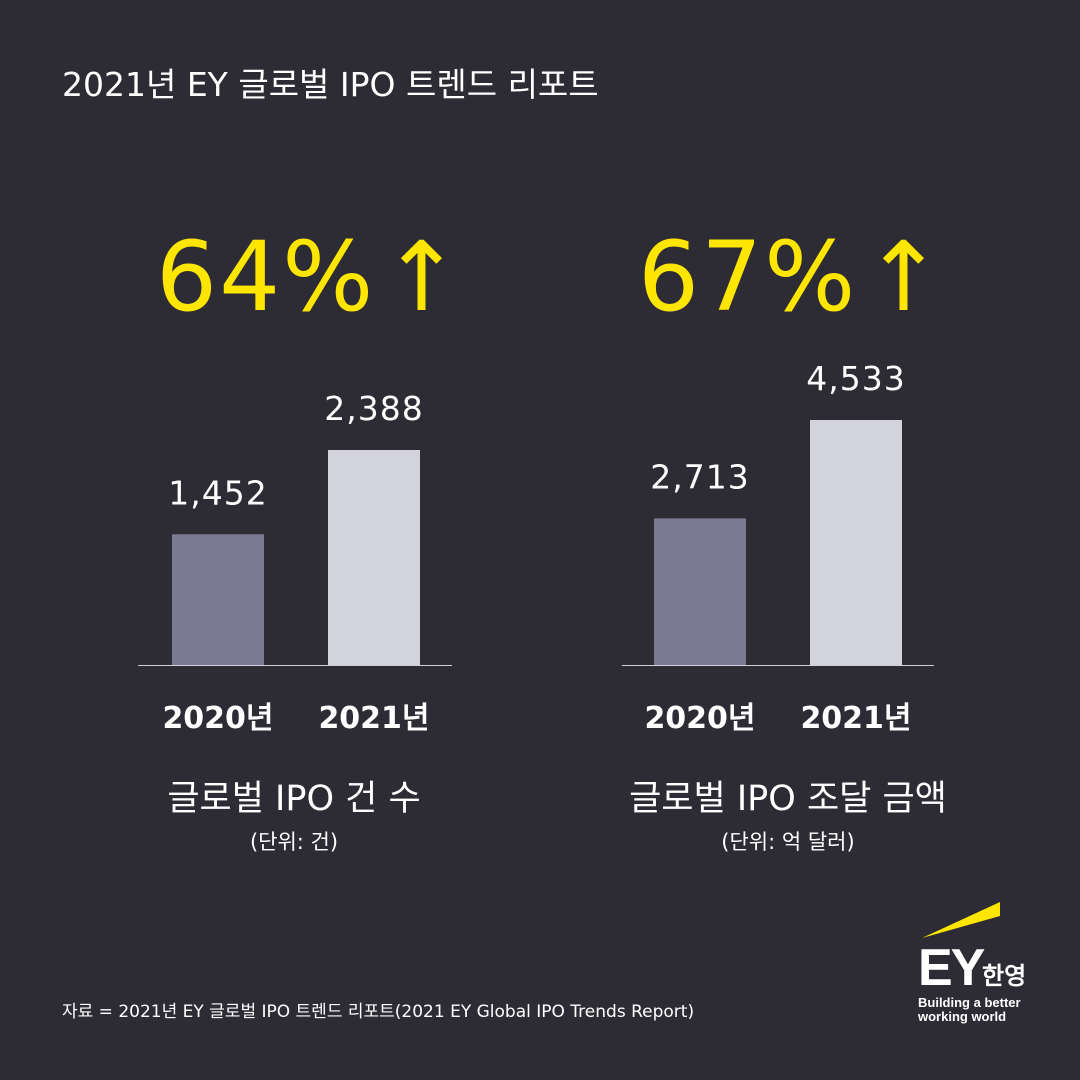  I want to click on chart-title: 글로벌 IPO 건 수, so click(294, 799).